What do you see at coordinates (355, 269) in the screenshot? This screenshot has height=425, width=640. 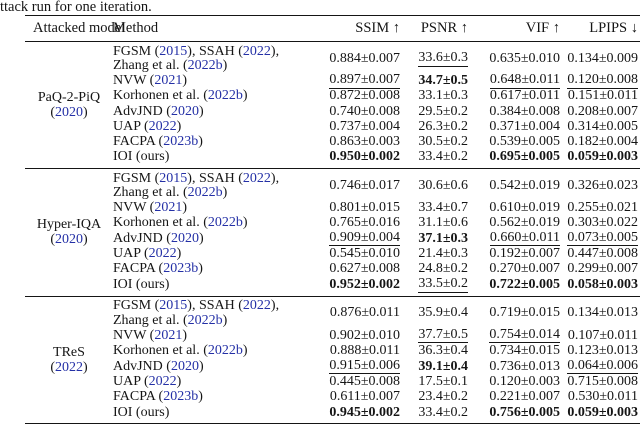 I see `metric-value-cell: 0.627±0.008` at bounding box center [355, 269].